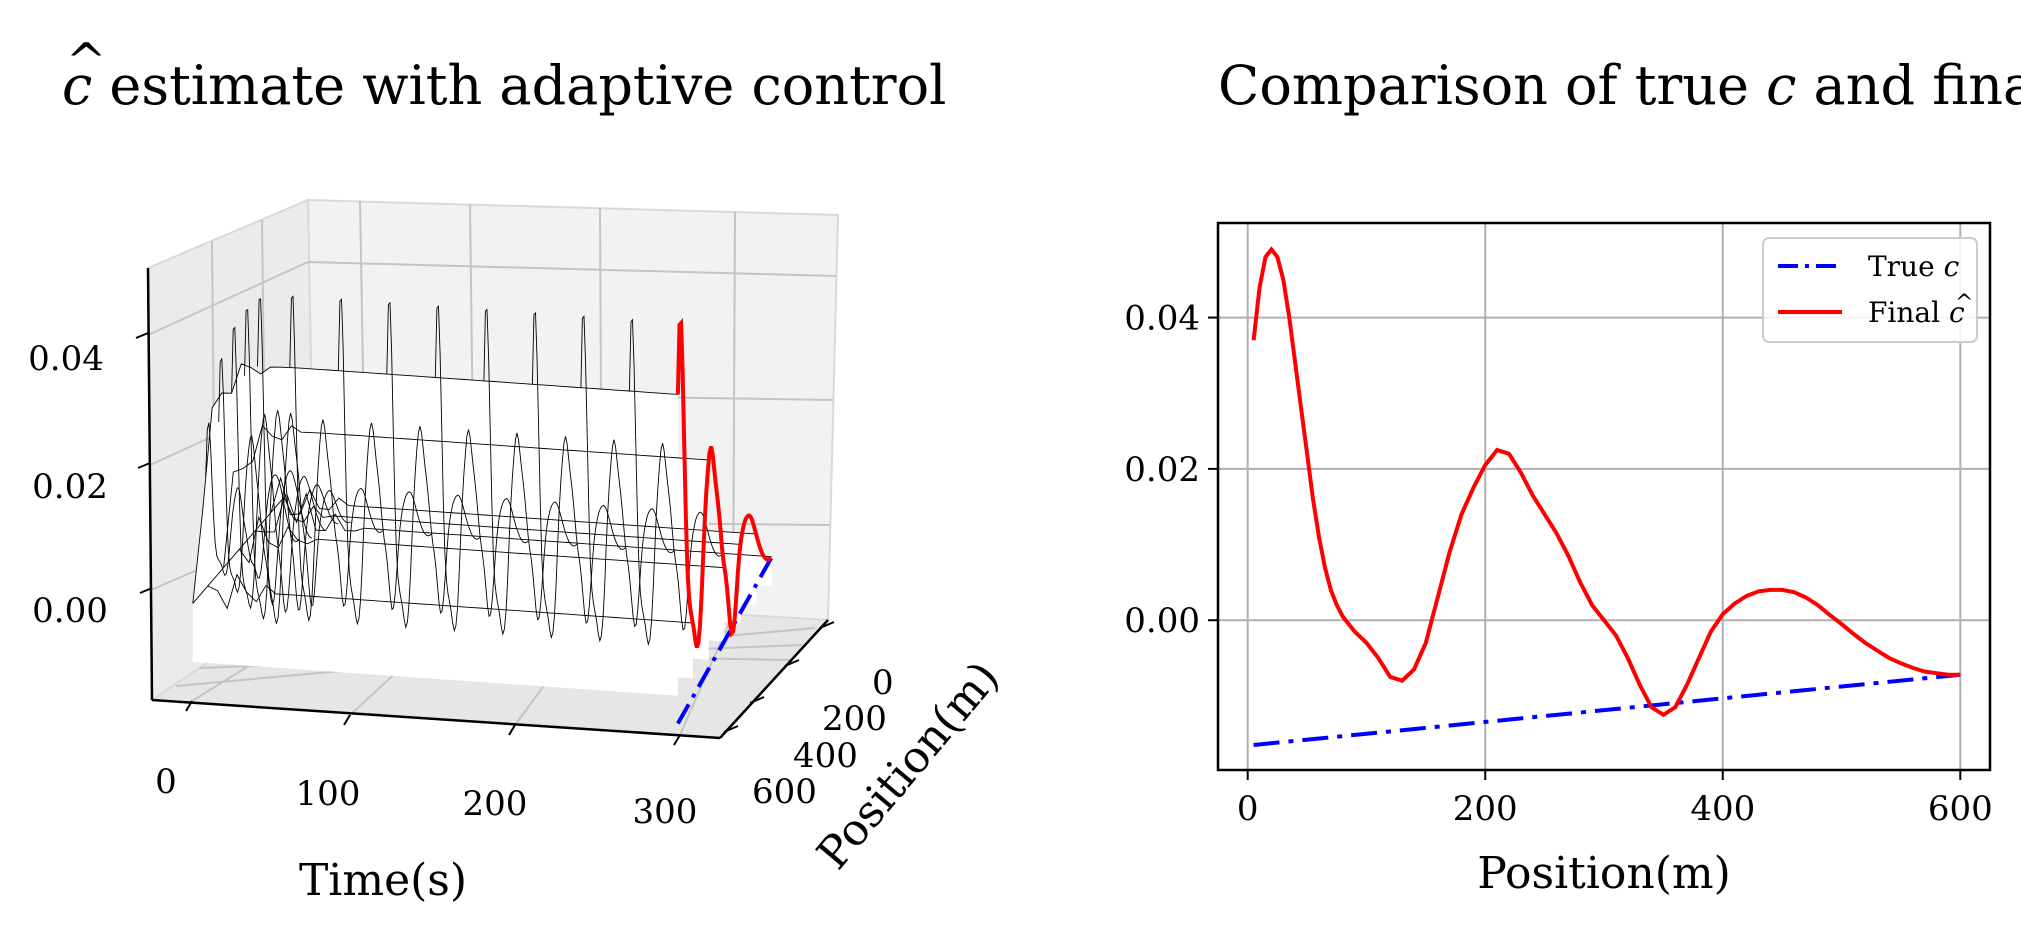  I want to click on z-axis-line, so click(150, 484).